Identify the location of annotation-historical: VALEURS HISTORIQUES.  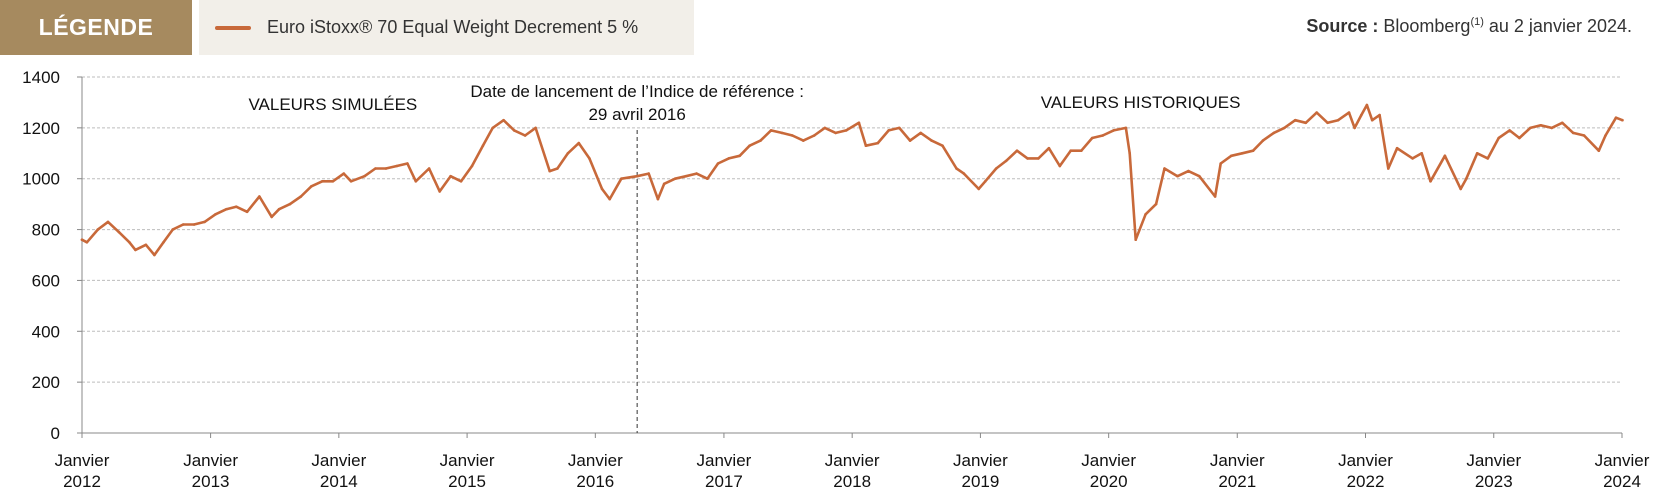
(1141, 102).